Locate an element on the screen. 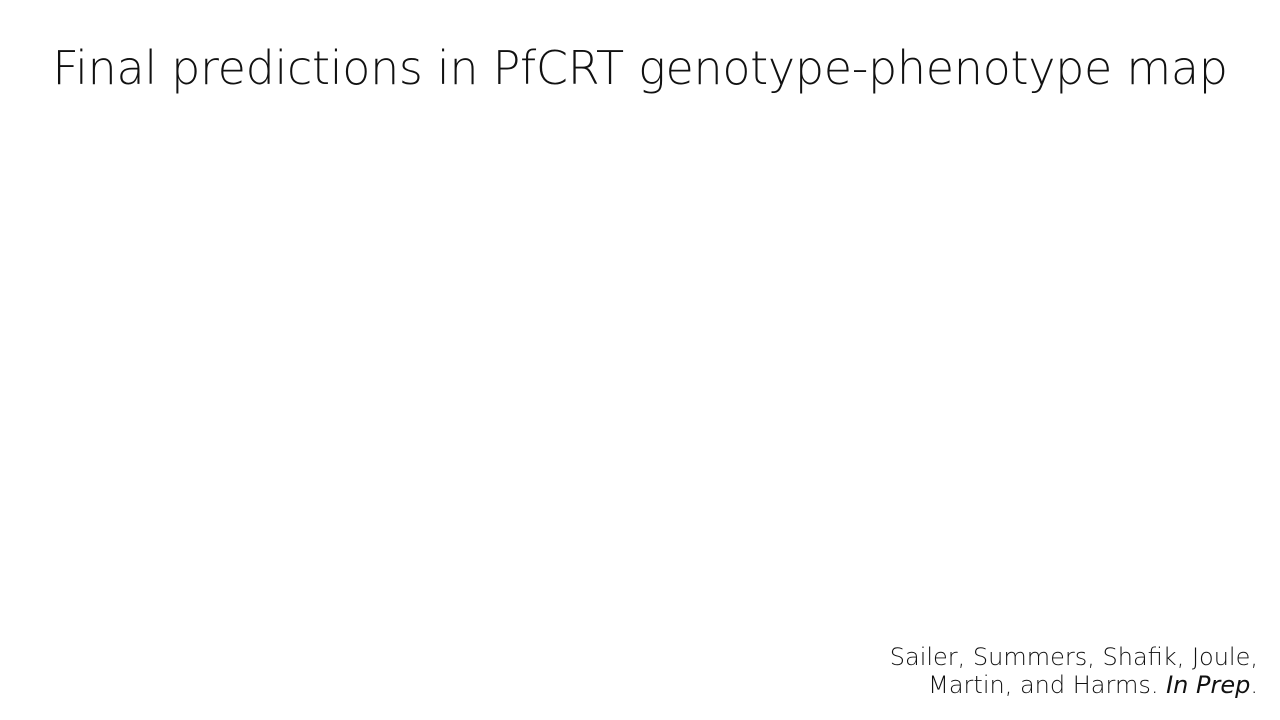 The height and width of the screenshot is (720, 1280). citation-period: . is located at coordinates (1254, 685).